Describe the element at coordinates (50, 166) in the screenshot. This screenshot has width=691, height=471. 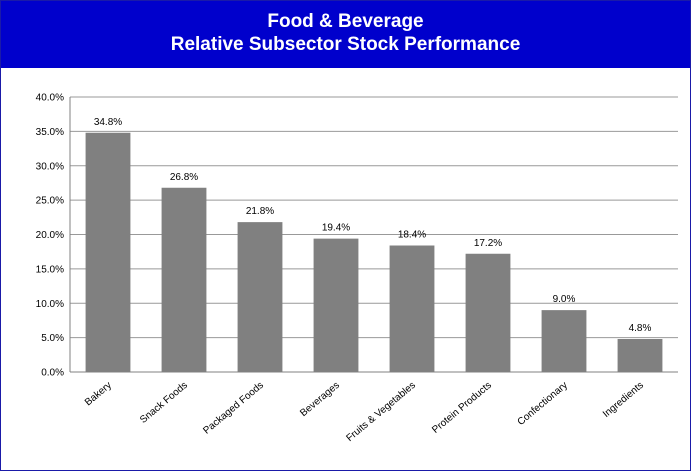
I see `y-tick-label: 30.0%` at that location.